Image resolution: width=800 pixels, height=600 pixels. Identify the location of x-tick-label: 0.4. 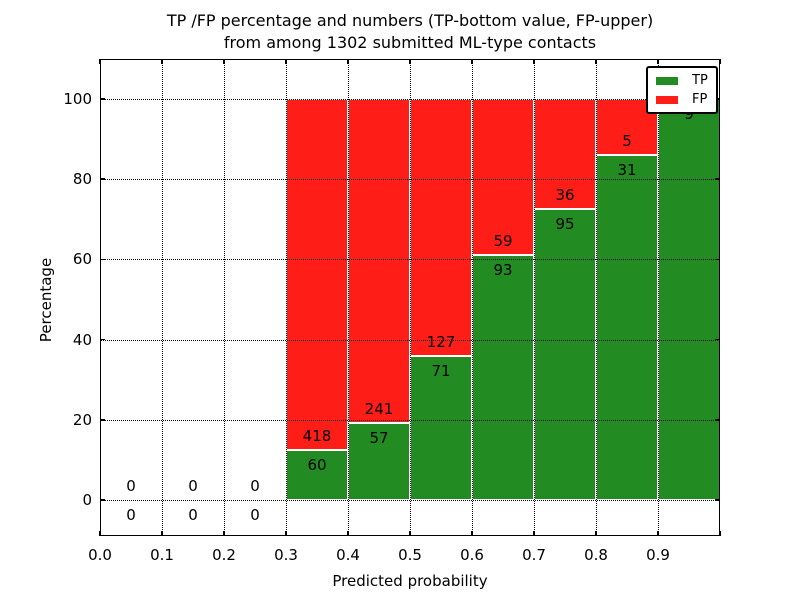
(348, 555).